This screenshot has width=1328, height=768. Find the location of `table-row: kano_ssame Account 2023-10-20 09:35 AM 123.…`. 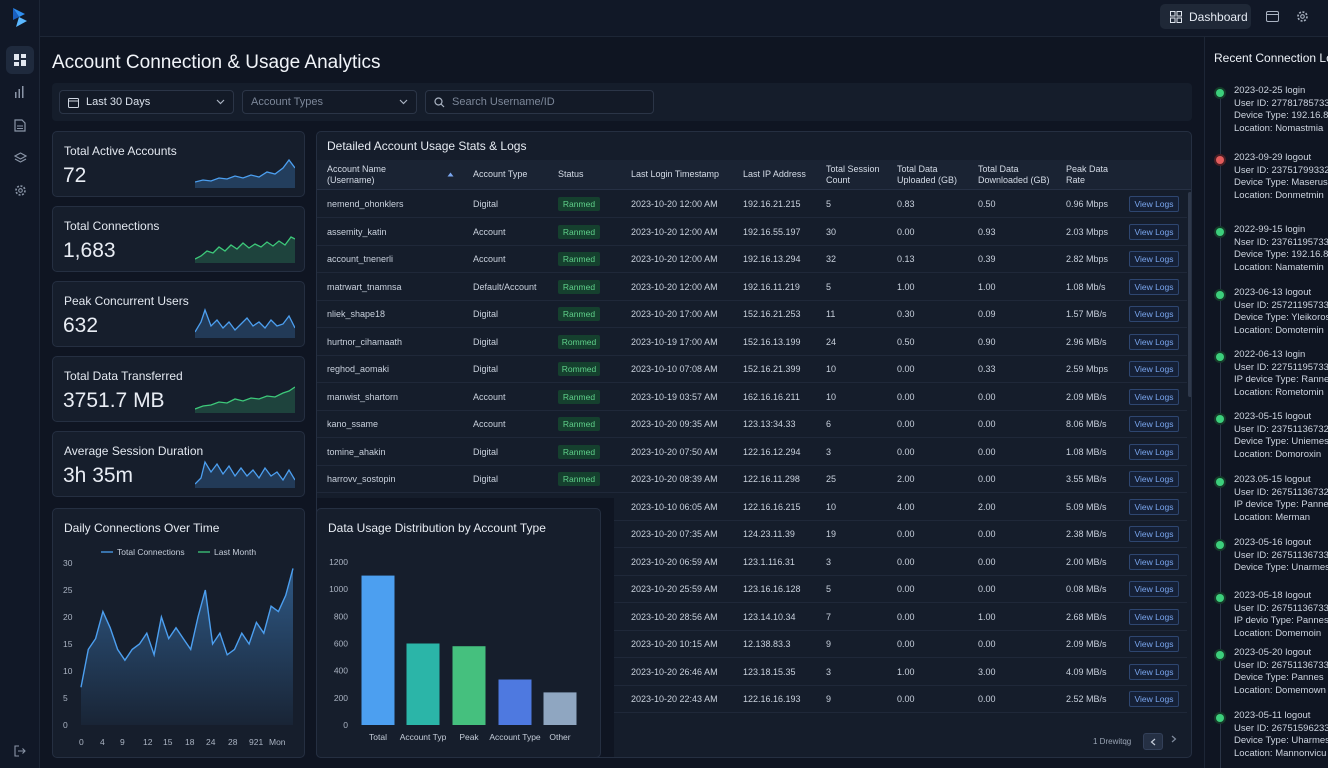

table-row: kano_ssame Account 2023-10-20 09:35 AM 123.… is located at coordinates (752, 424).